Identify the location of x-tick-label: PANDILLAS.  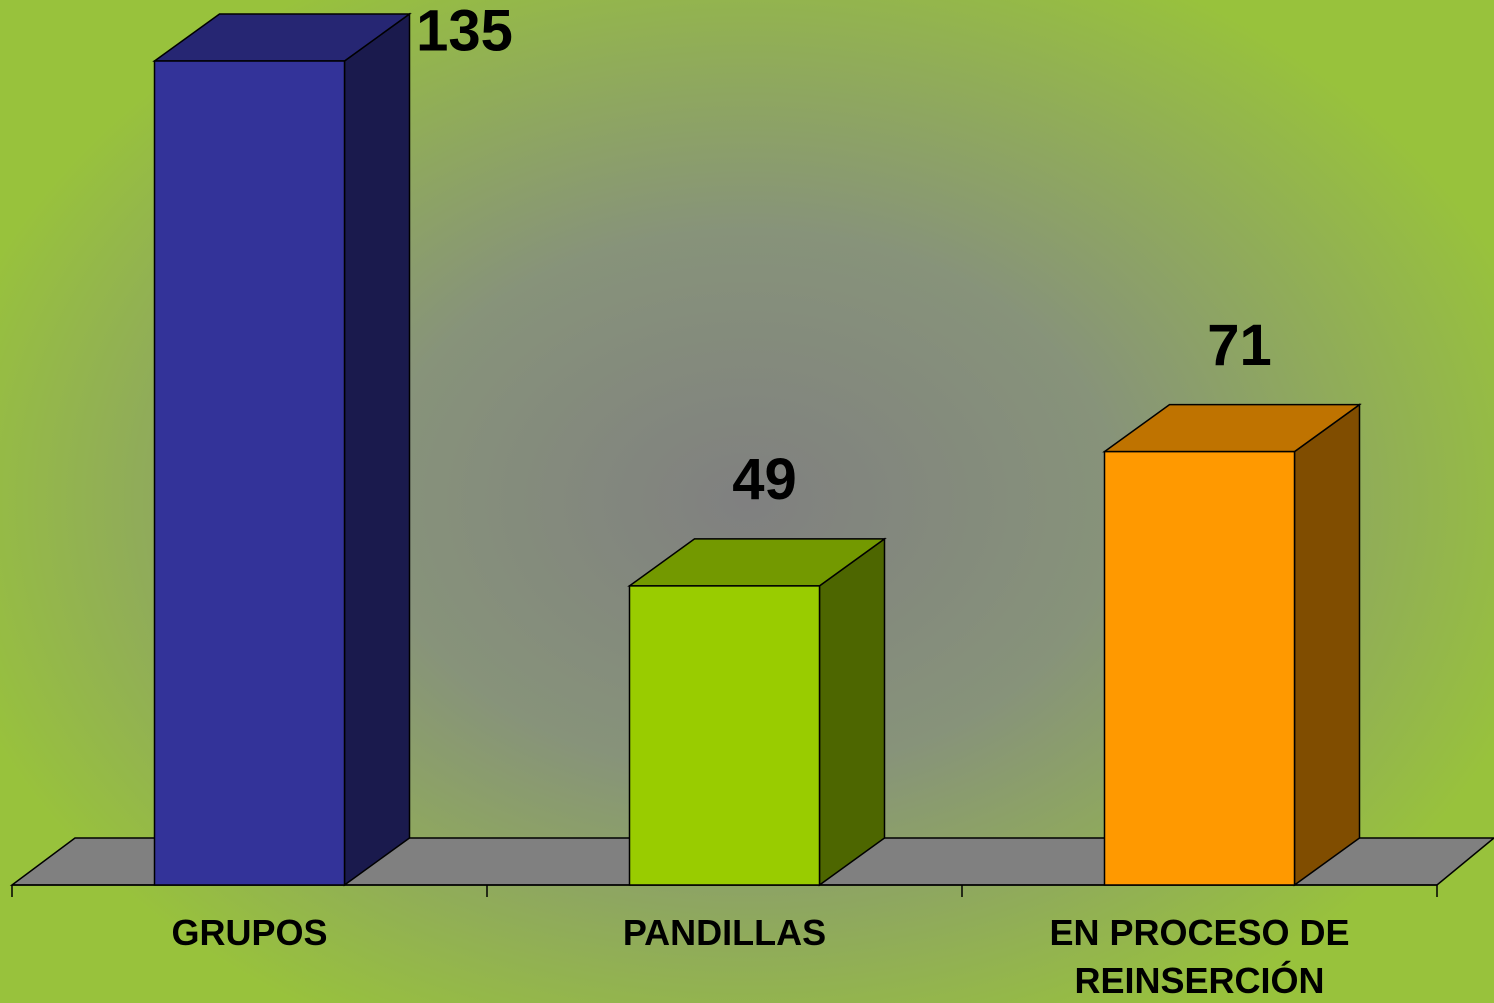
(724, 932).